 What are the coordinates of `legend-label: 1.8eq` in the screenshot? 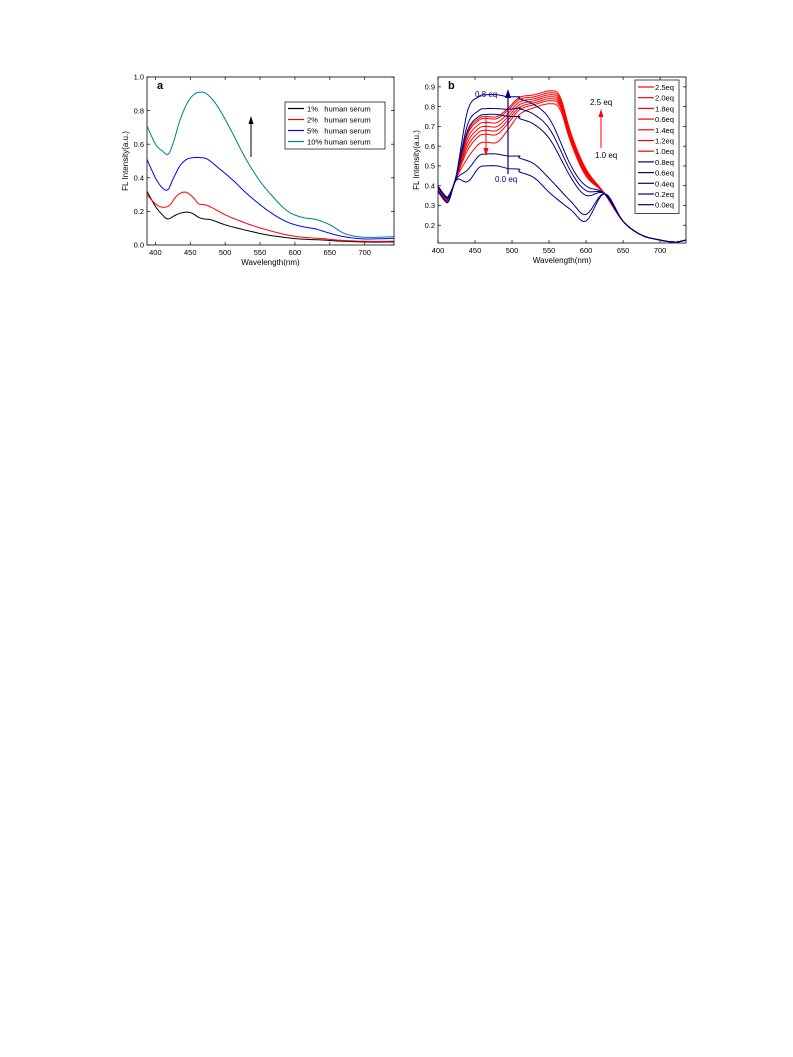 It's located at (664, 108).